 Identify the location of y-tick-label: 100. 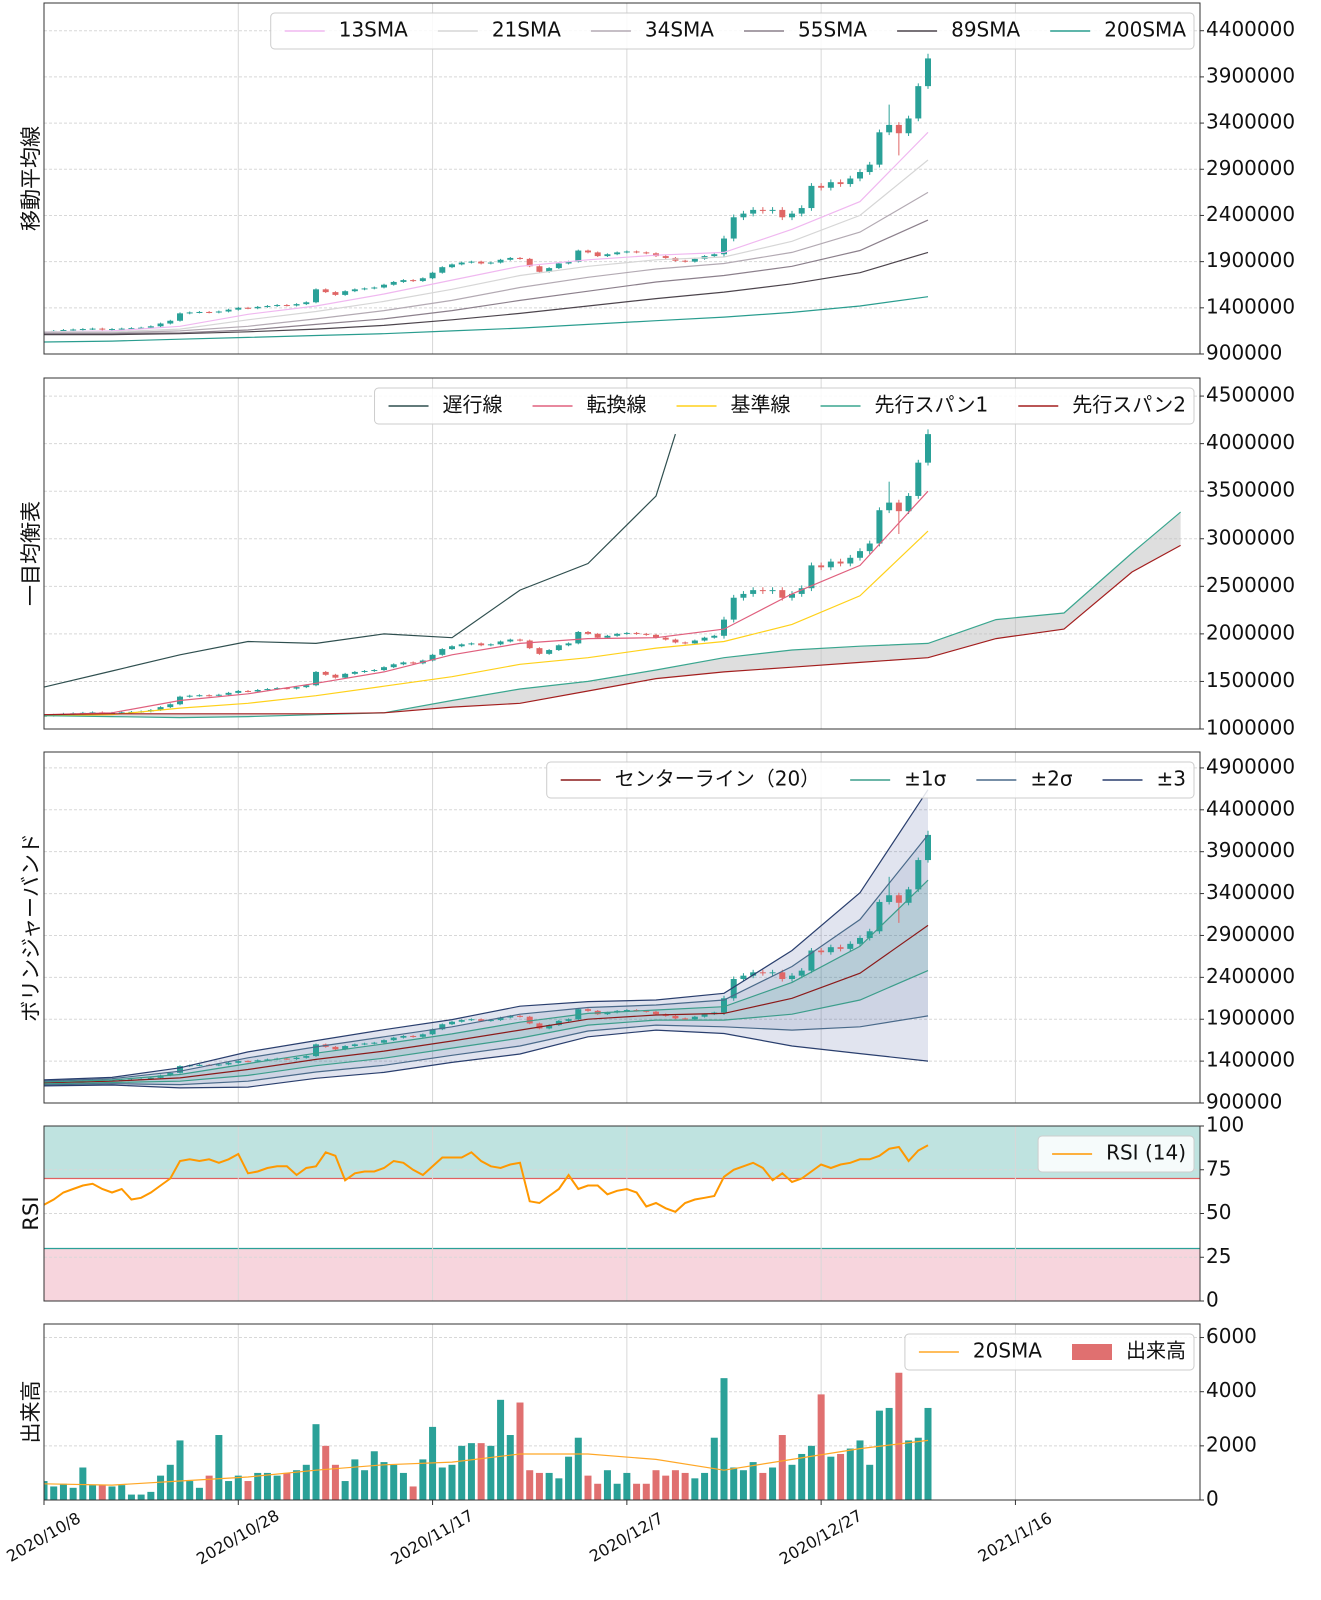
(1225, 1125).